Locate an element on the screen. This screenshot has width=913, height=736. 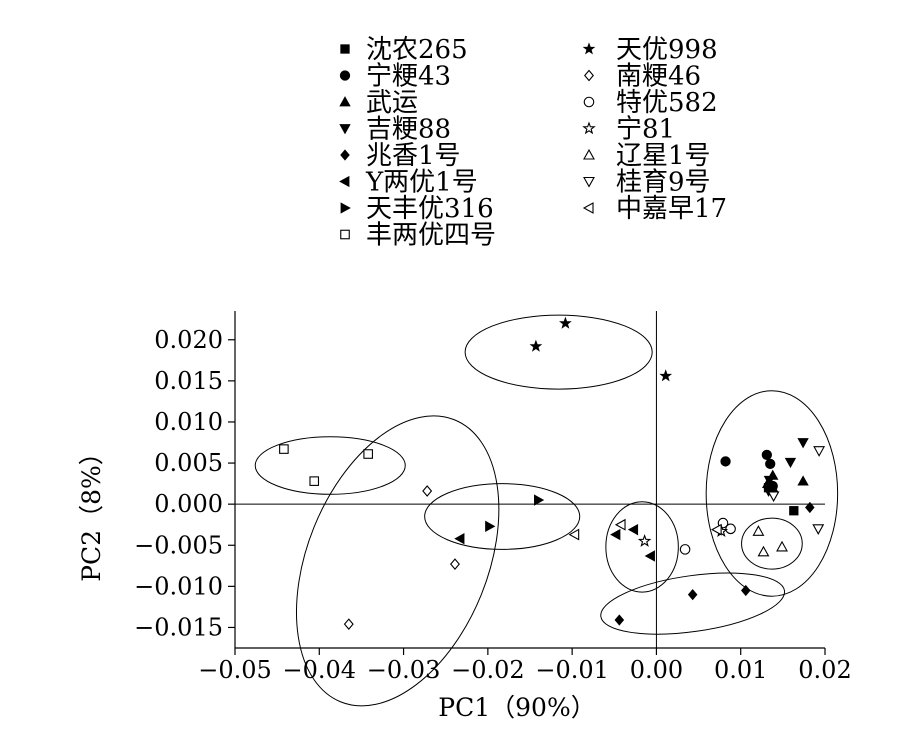
legend-label: 武运 is located at coordinates (392, 103).